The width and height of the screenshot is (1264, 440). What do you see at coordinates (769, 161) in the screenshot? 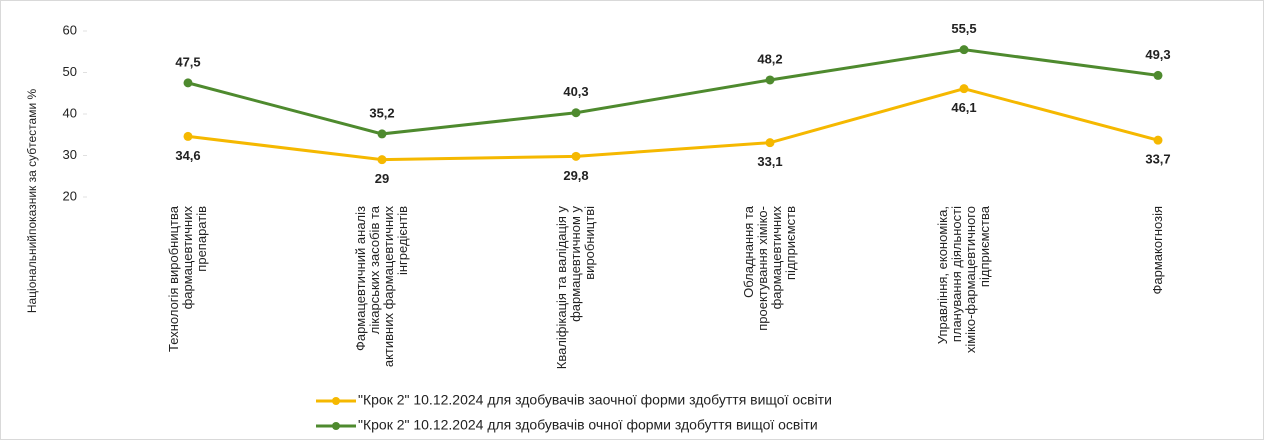
I see `data-label: 33,1` at bounding box center [769, 161].